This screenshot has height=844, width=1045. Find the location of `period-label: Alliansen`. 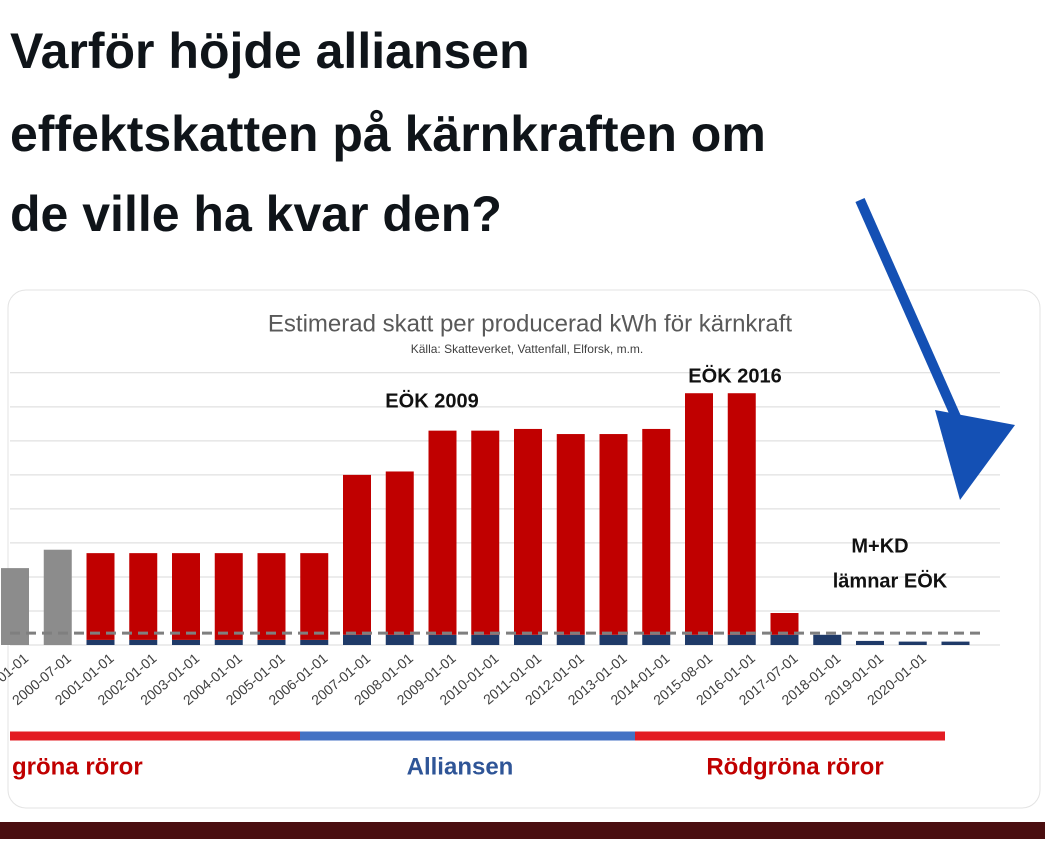

period-label: Alliansen is located at coordinates (460, 766).